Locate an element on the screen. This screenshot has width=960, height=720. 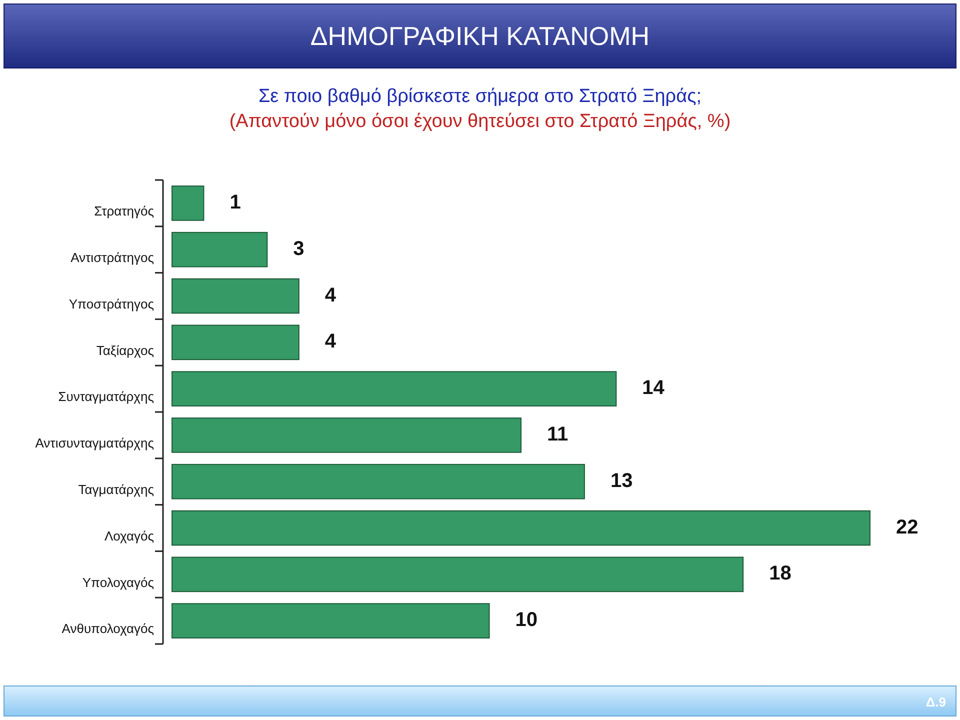
data-label: 13 is located at coordinates (621, 481).